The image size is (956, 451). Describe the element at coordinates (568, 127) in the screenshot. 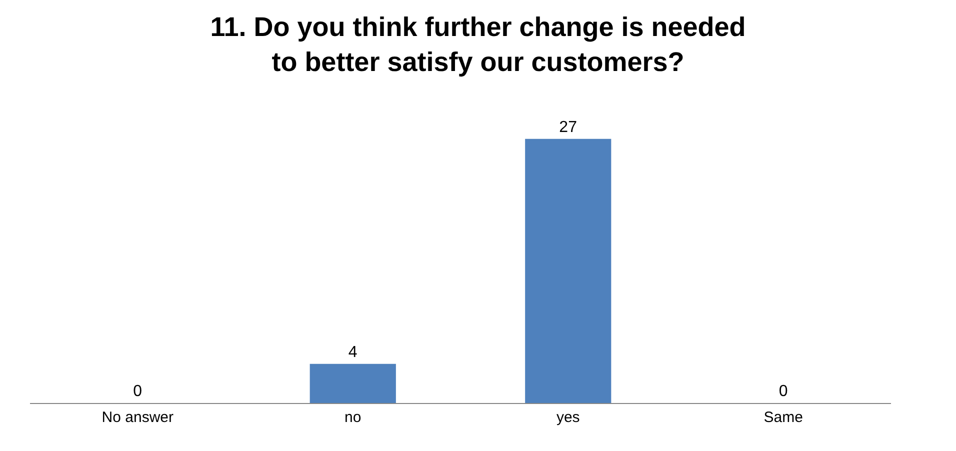

I see `data-label: 27` at that location.